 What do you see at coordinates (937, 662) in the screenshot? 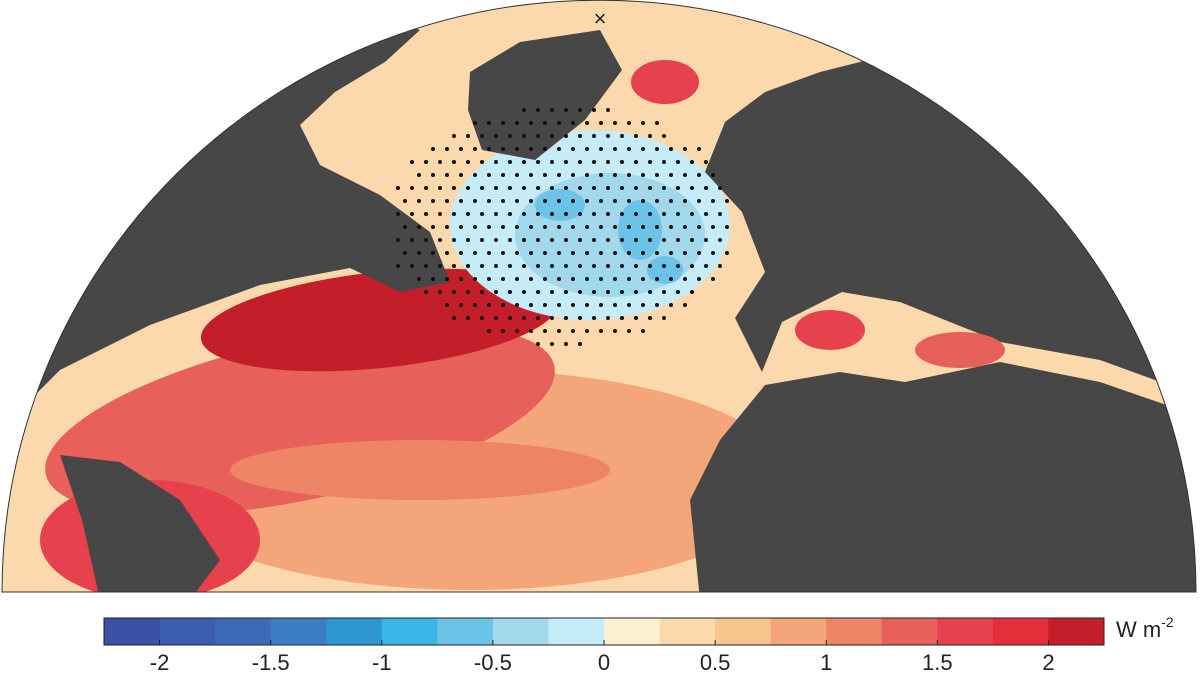
I see `colorbar-tick-label: 1.5` at bounding box center [937, 662].